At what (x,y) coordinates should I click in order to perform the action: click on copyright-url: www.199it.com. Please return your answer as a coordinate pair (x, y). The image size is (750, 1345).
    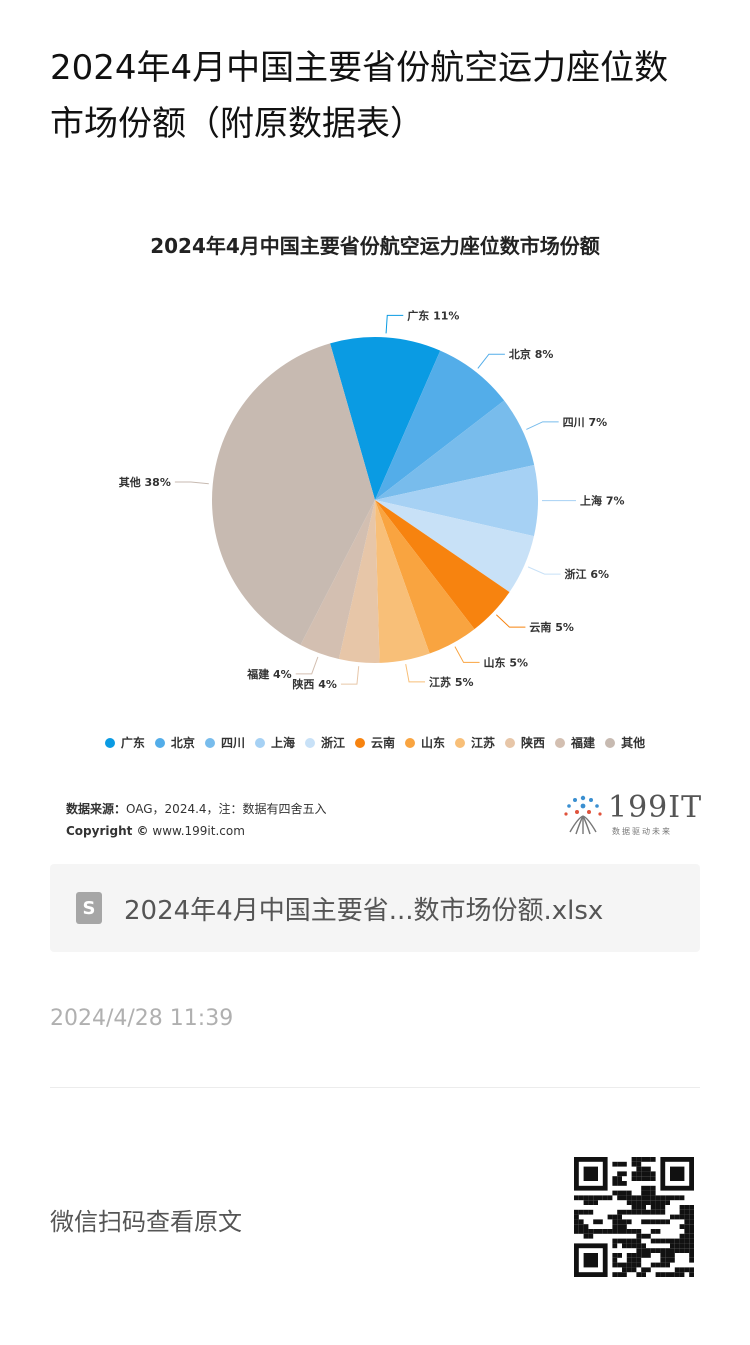
    Looking at the image, I should click on (198, 831).